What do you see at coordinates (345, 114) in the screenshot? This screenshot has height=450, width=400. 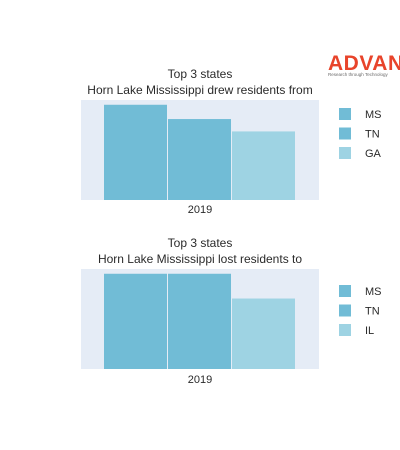 I see `chart-1-legend-swatch-ms` at bounding box center [345, 114].